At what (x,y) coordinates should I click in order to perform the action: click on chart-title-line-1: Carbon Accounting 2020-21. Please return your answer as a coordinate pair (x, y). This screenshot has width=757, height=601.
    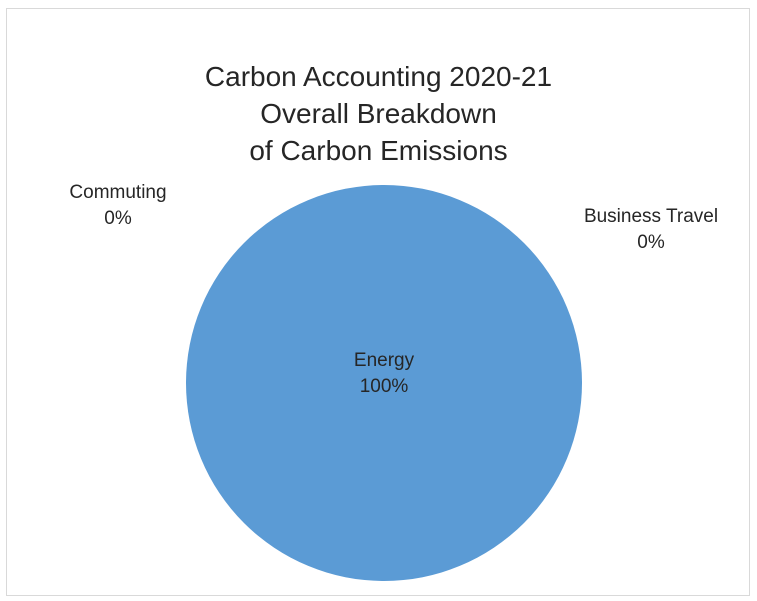
    Looking at the image, I should click on (378, 76).